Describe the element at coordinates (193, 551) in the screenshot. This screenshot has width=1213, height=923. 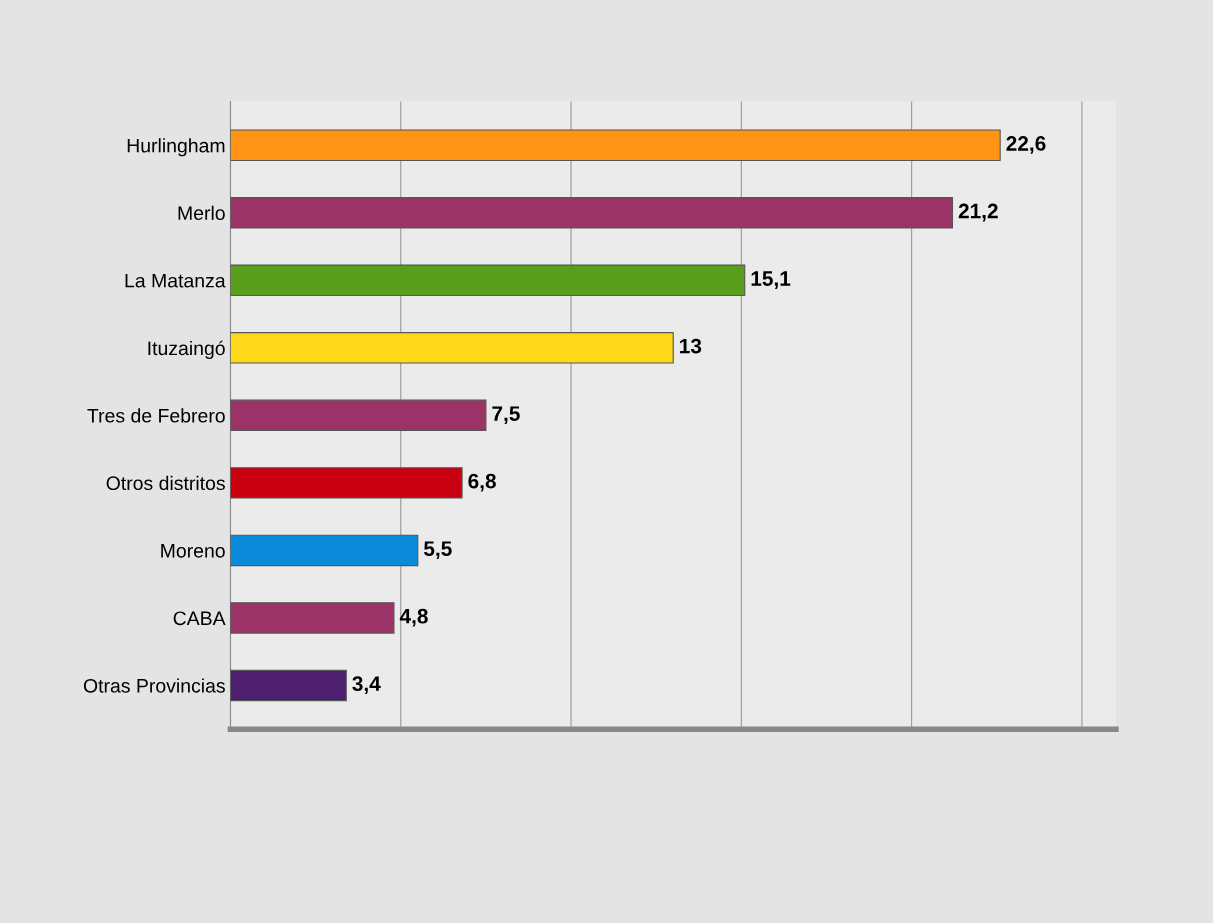
I see `y-tick-label: Moreno` at that location.